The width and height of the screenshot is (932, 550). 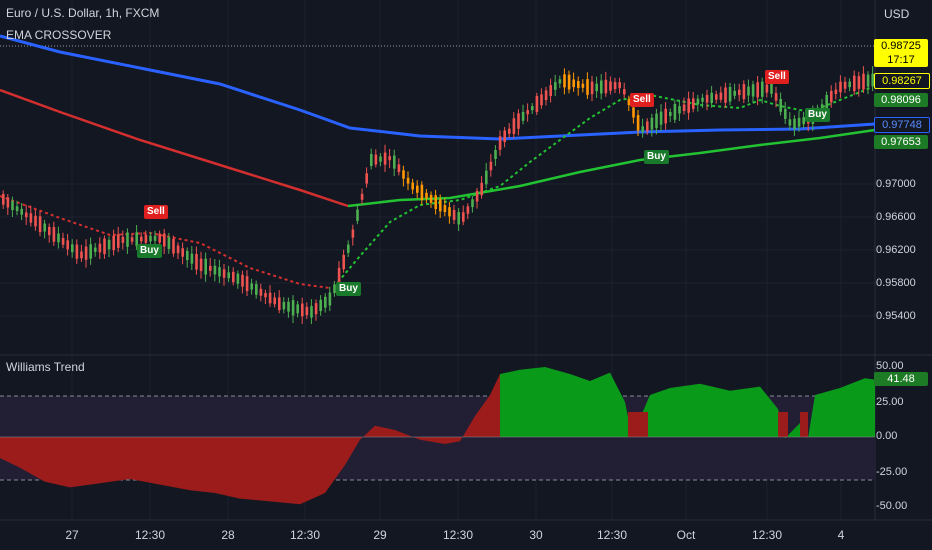 What do you see at coordinates (901, 100) in the screenshot?
I see `price-tag-green-1: 0.98096` at bounding box center [901, 100].